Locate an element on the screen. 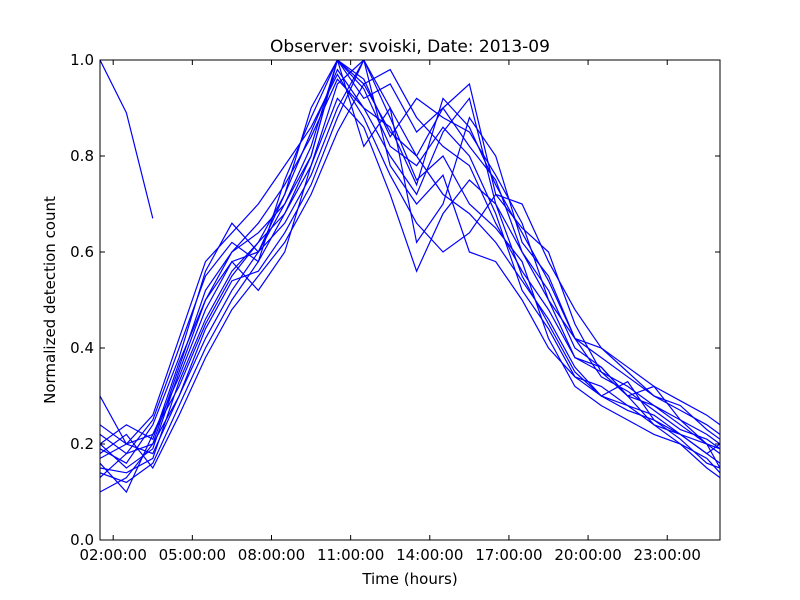 The height and width of the screenshot is (600, 800). x-tick-label-7: 23:00:00 is located at coordinates (667, 555).